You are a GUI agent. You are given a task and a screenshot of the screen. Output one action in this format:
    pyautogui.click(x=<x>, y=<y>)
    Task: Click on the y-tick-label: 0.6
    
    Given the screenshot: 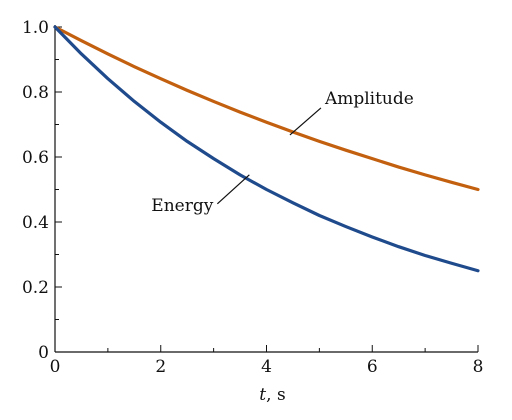 What is the action you would take?
    pyautogui.click(x=35, y=158)
    